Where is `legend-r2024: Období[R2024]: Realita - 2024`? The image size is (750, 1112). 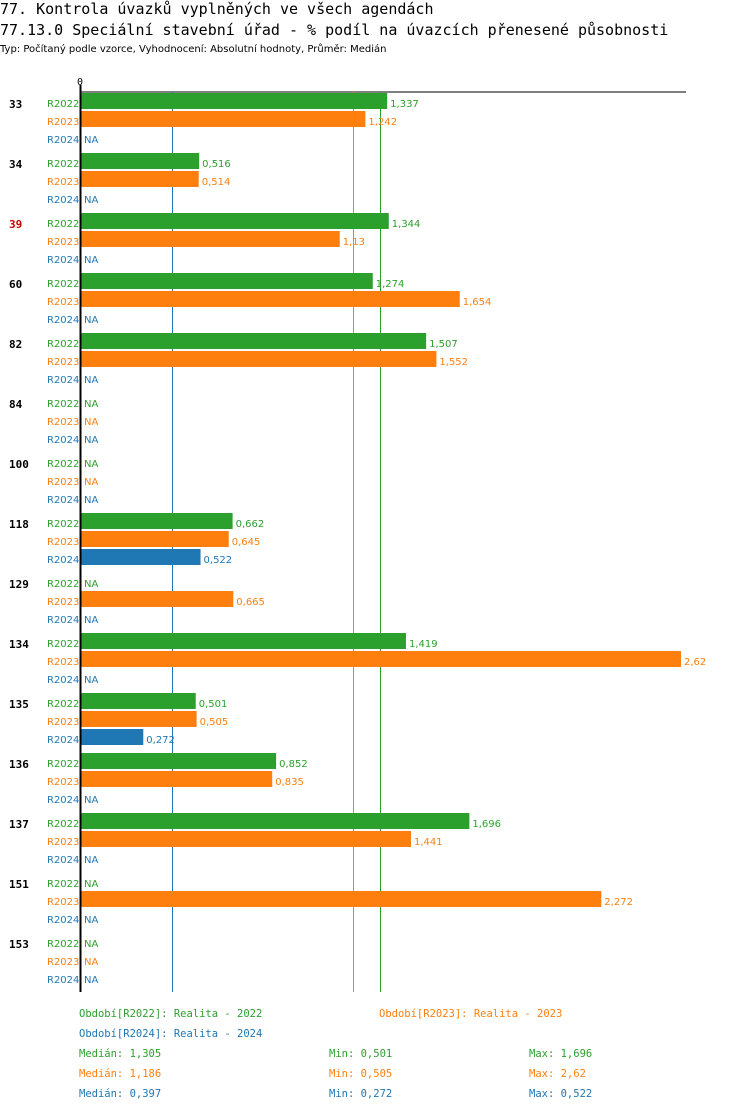 legend-r2024: Období[R2024]: Realita - 2024 is located at coordinates (171, 1034).